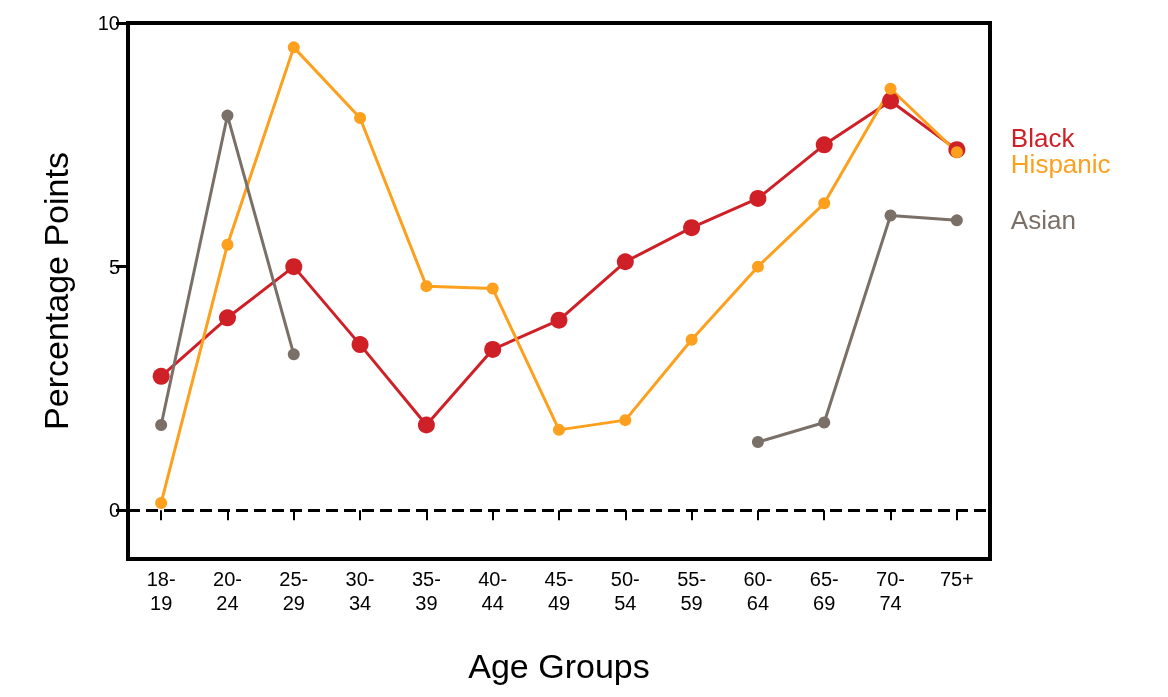  I want to click on x-tick-label: 55- 59, so click(692, 591).